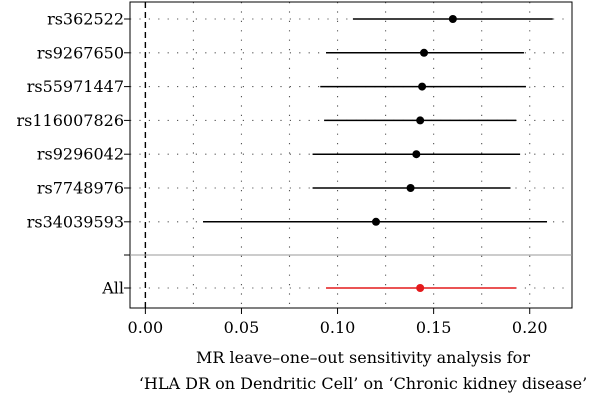  I want to click on estimate-point-layer, so click(414, 153).